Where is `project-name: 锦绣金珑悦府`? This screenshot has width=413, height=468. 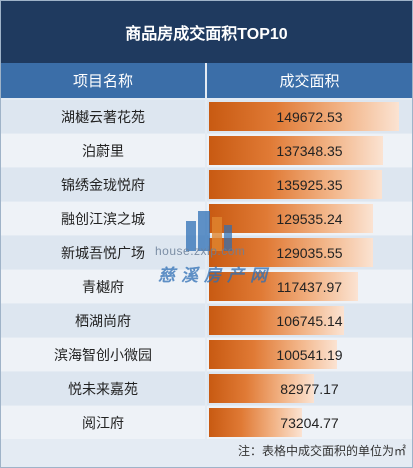 project-name: 锦绣金珑悦府 is located at coordinates (103, 184).